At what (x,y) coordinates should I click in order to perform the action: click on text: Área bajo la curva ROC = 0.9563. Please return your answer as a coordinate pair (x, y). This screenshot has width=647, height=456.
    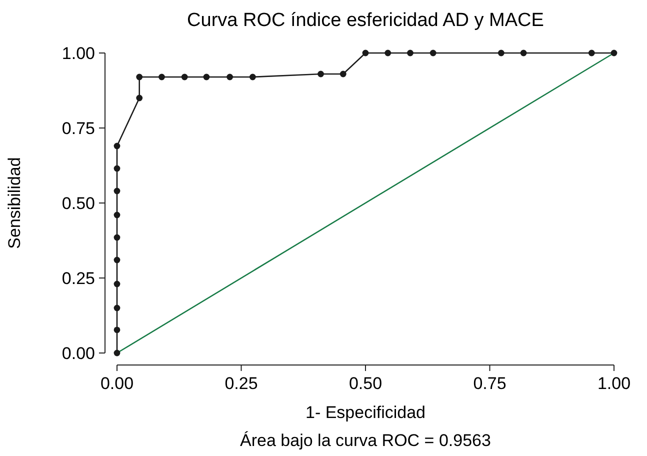
    Looking at the image, I should click on (365, 440).